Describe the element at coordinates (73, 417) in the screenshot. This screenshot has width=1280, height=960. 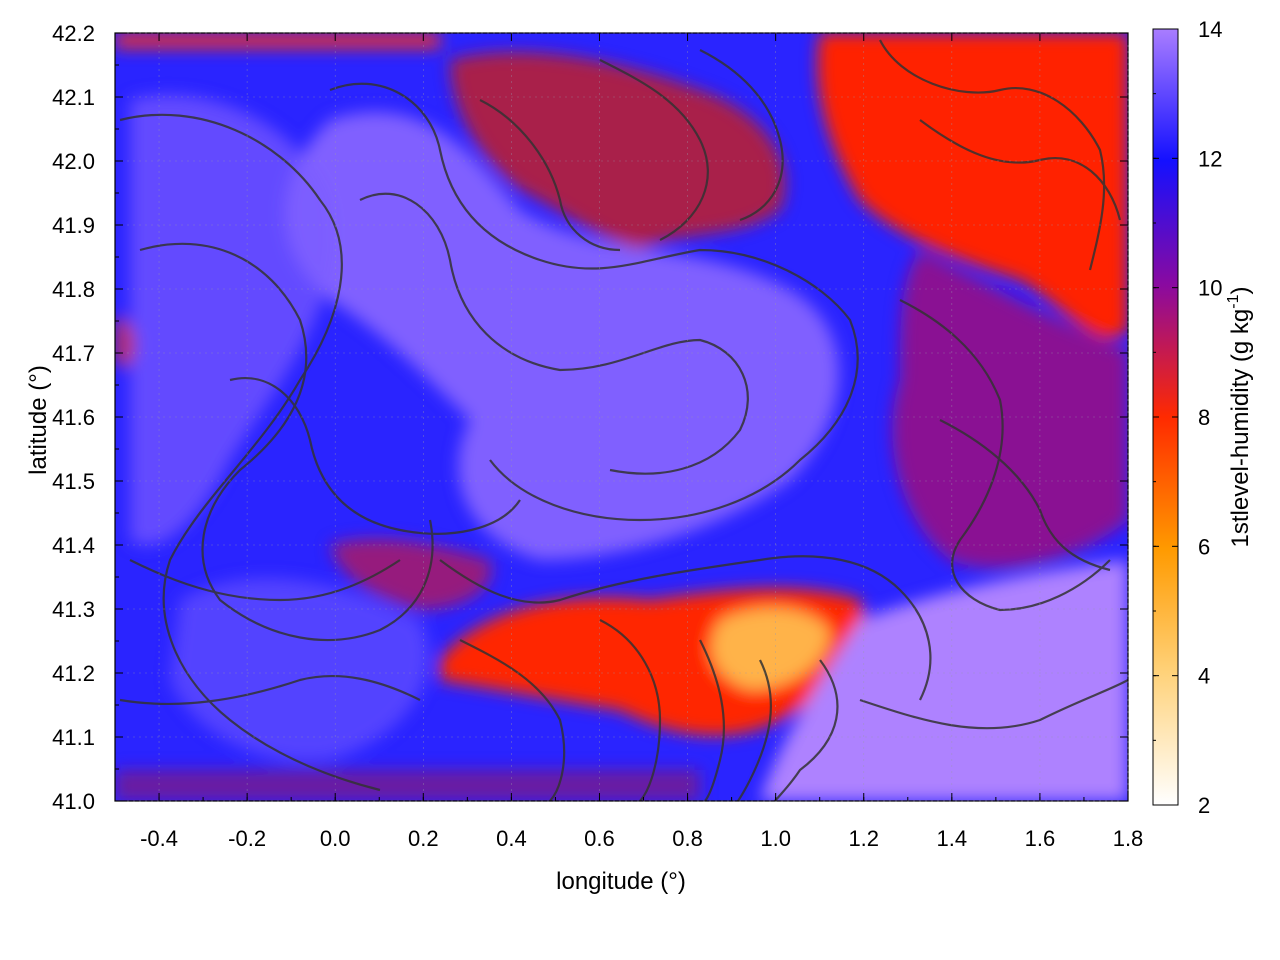
I see `y-tick-label: 41.6` at that location.